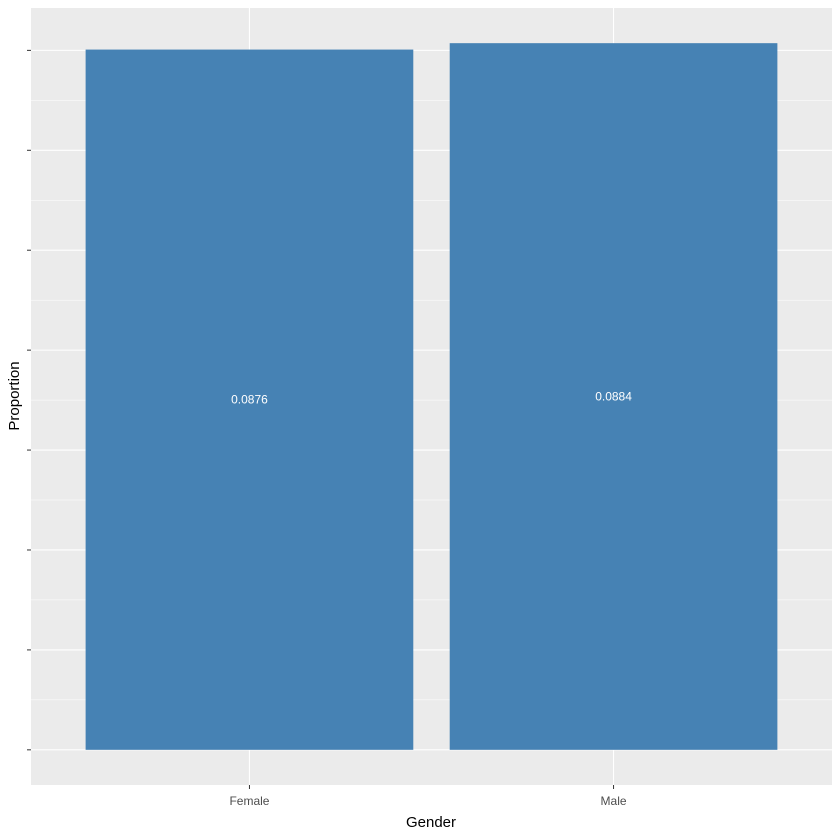 This screenshot has width=840, height=840. Describe the element at coordinates (249, 801) in the screenshot. I see `x-tick-label-female: Female` at that location.